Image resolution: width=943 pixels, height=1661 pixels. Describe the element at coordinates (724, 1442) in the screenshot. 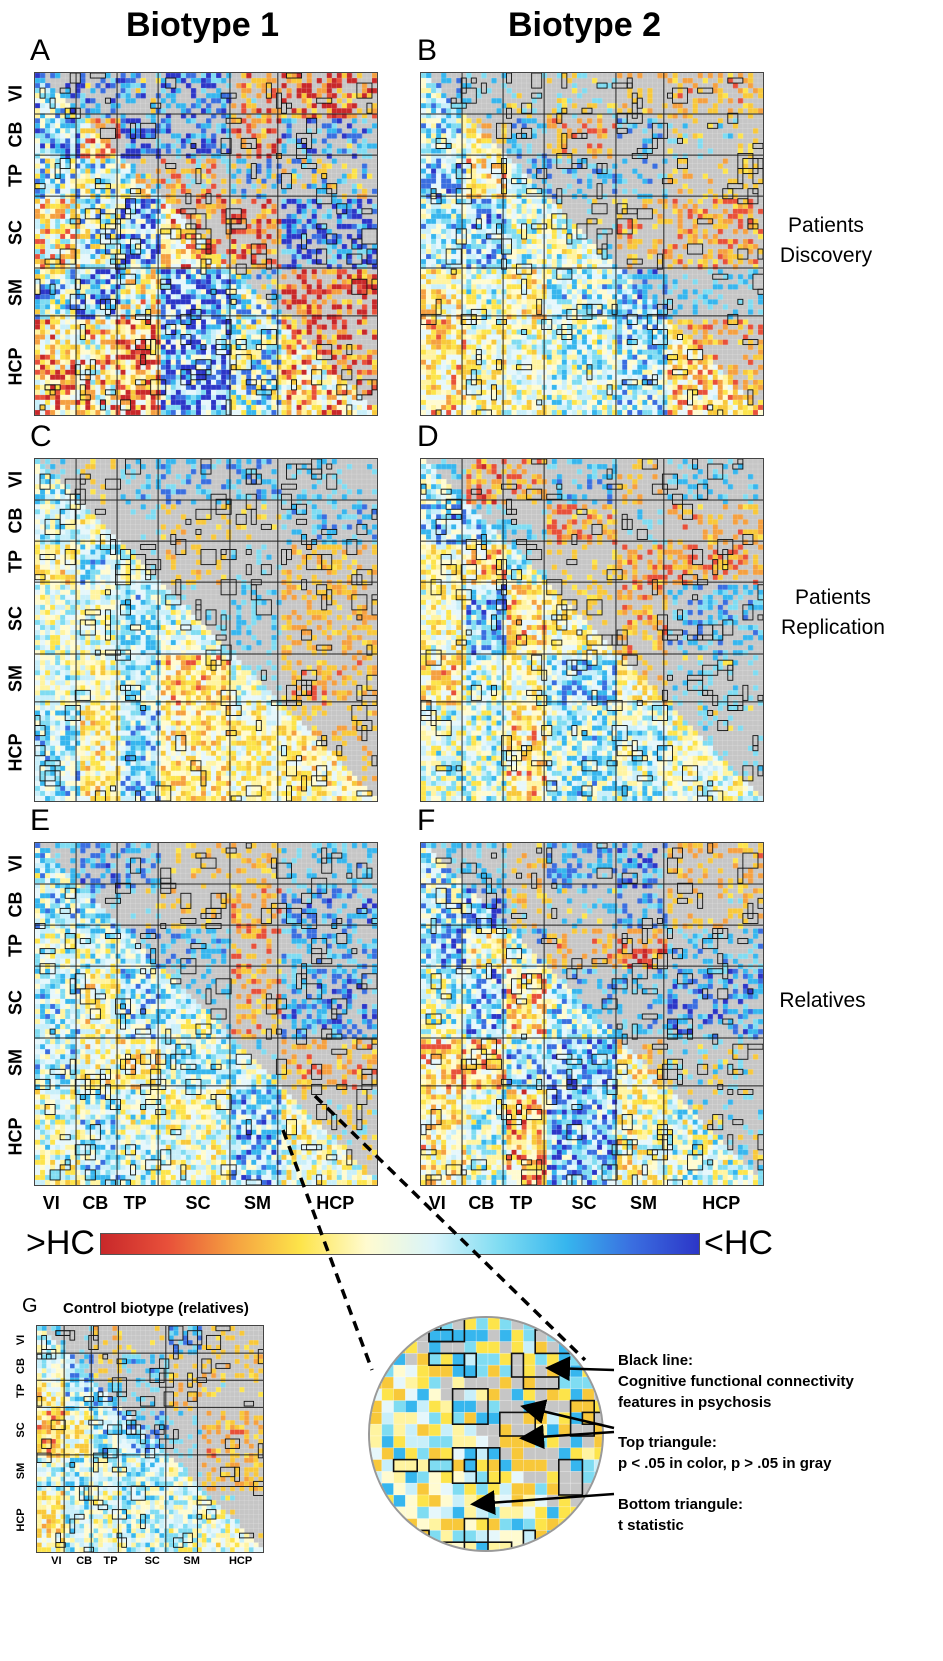

I see `annotation-top-triangle-label: Top triangule:` at that location.